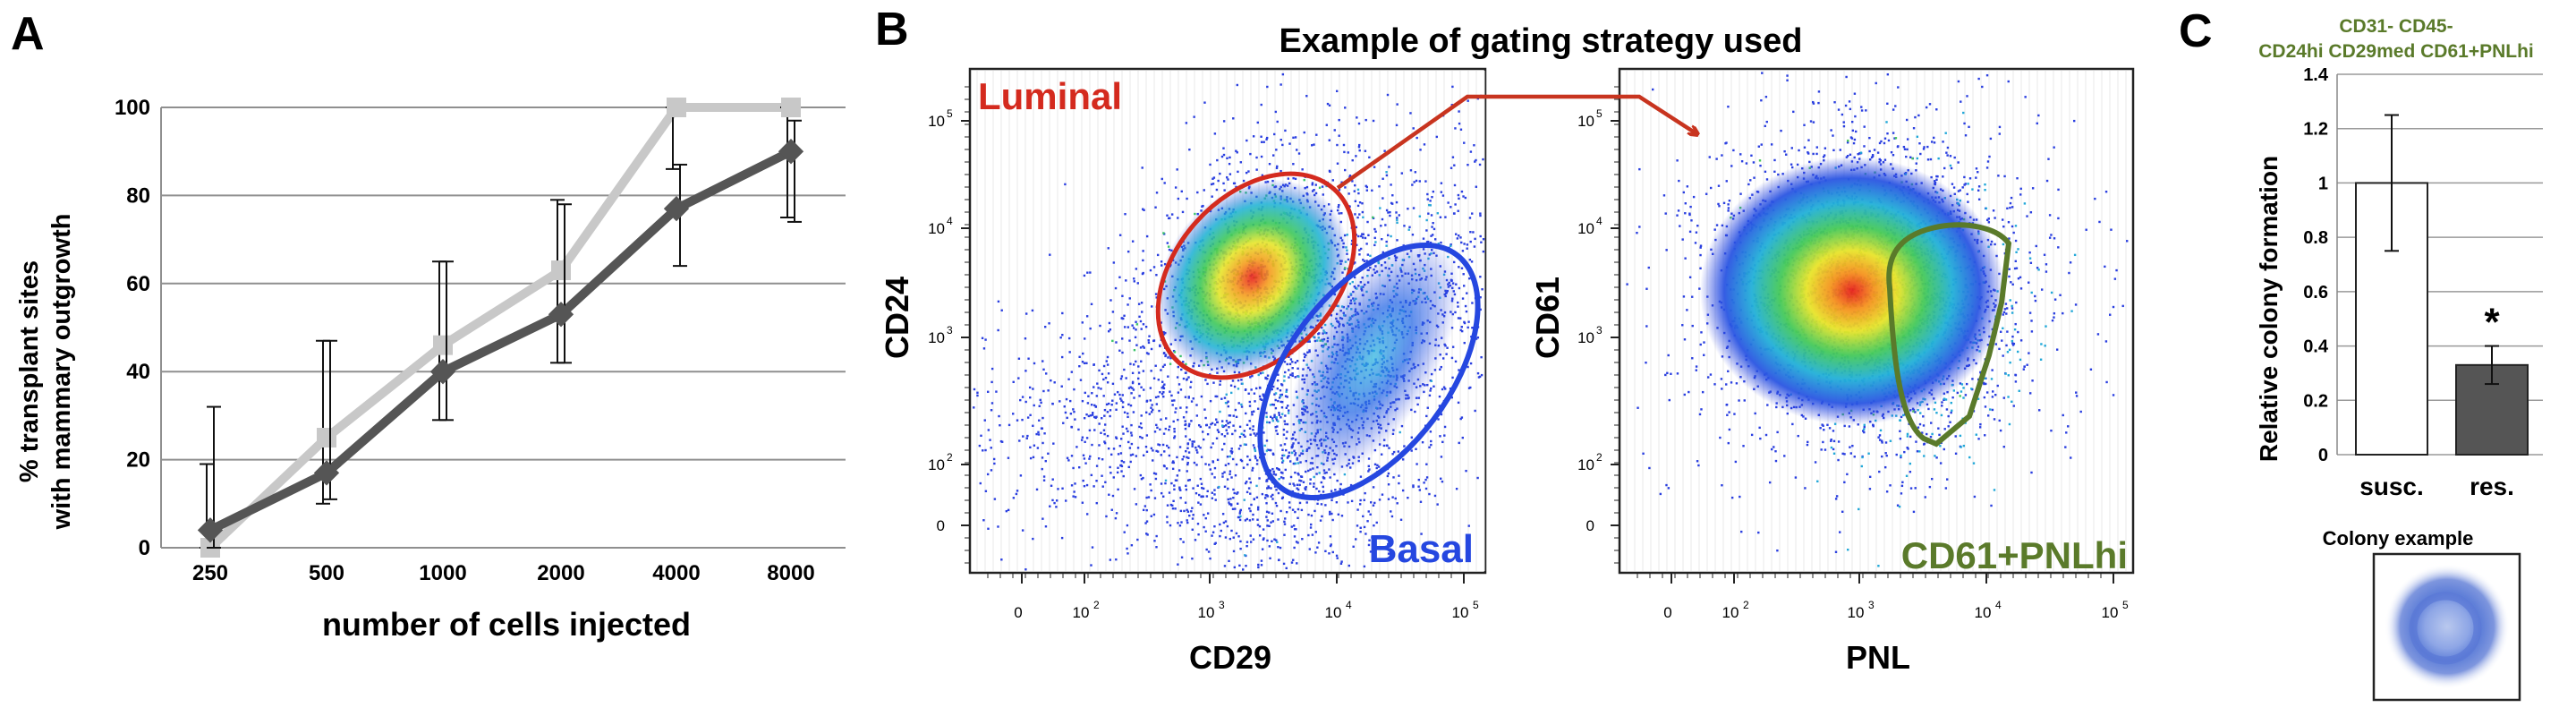 This screenshot has width=2576, height=716. What do you see at coordinates (676, 107) in the screenshot?
I see `series-1-point` at bounding box center [676, 107].